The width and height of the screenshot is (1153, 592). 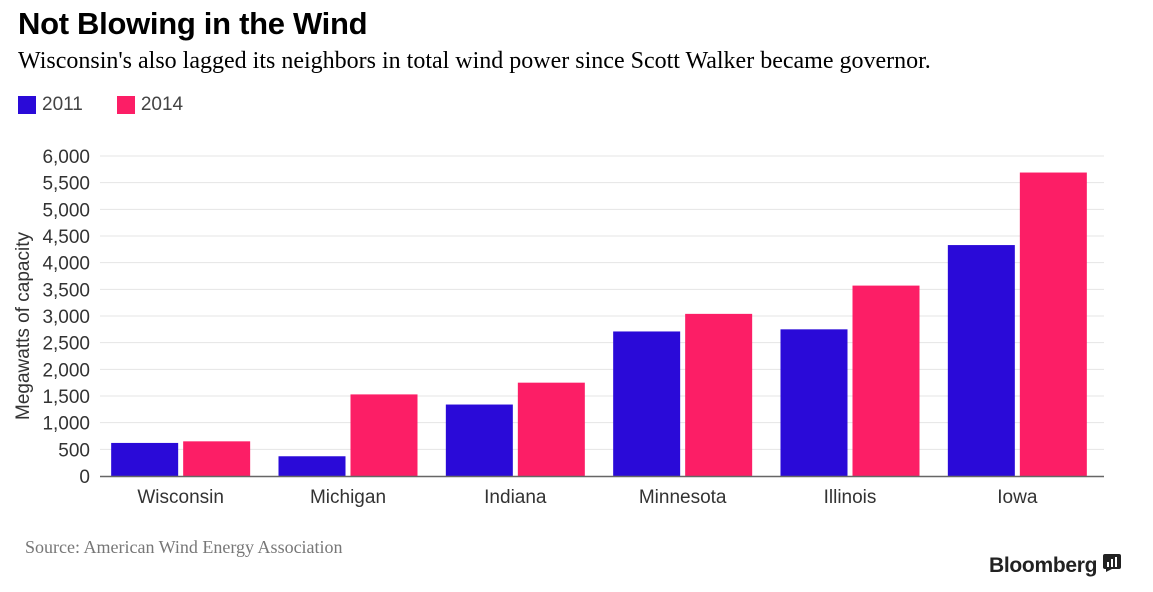 I want to click on y-tick-label: 500, so click(x=74, y=450).